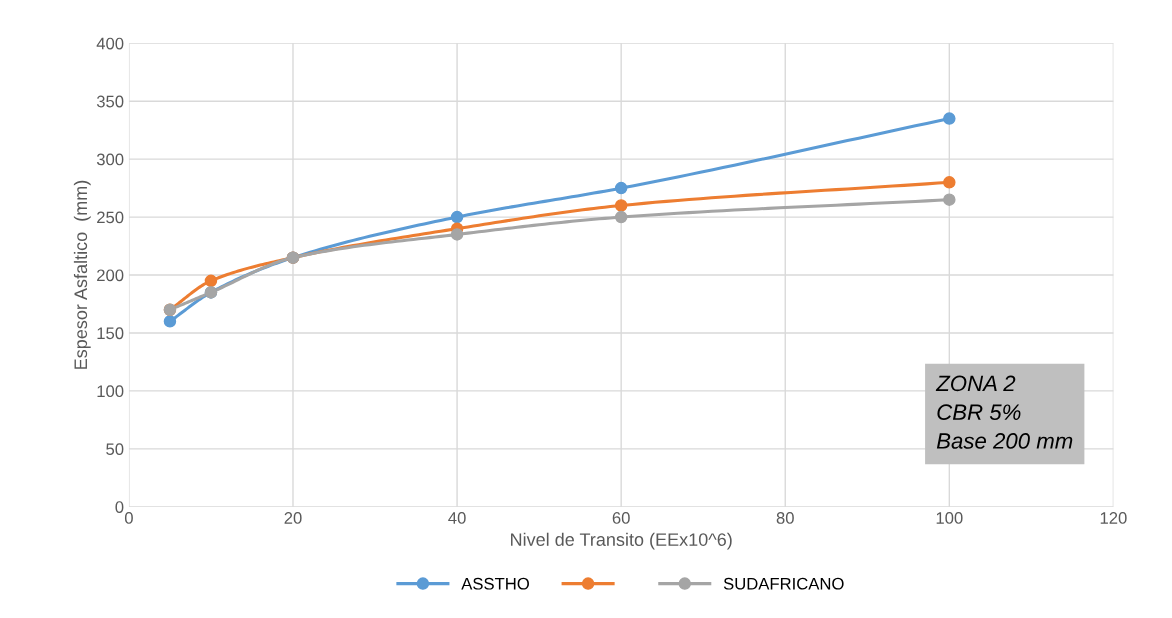  Describe the element at coordinates (110, 217) in the screenshot. I see `y-tick-label: 250` at that location.